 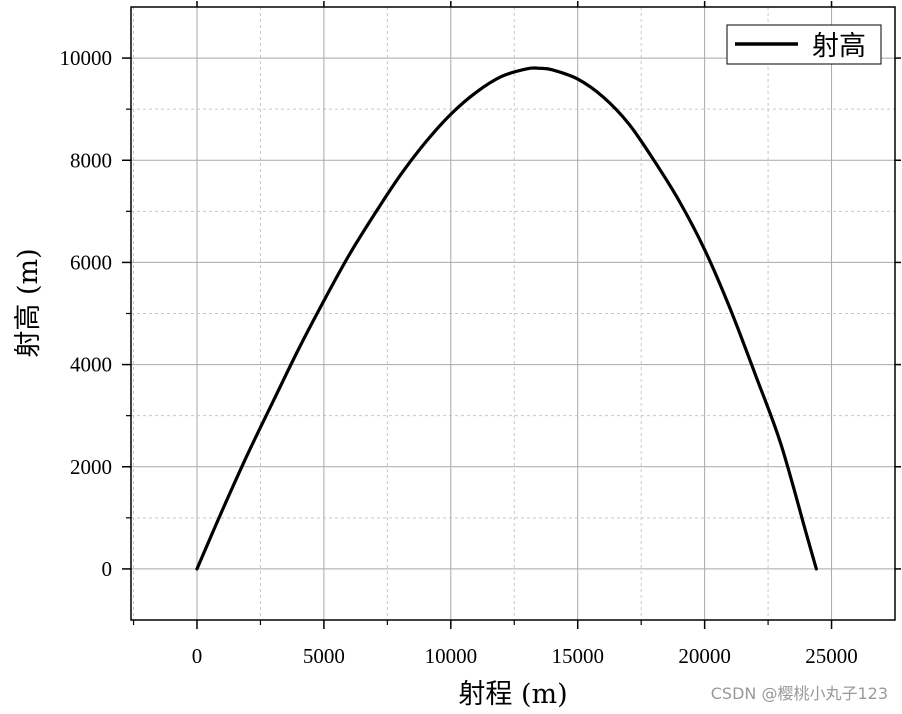 I want to click on x-tick-label: 5000, so click(x=324, y=656).